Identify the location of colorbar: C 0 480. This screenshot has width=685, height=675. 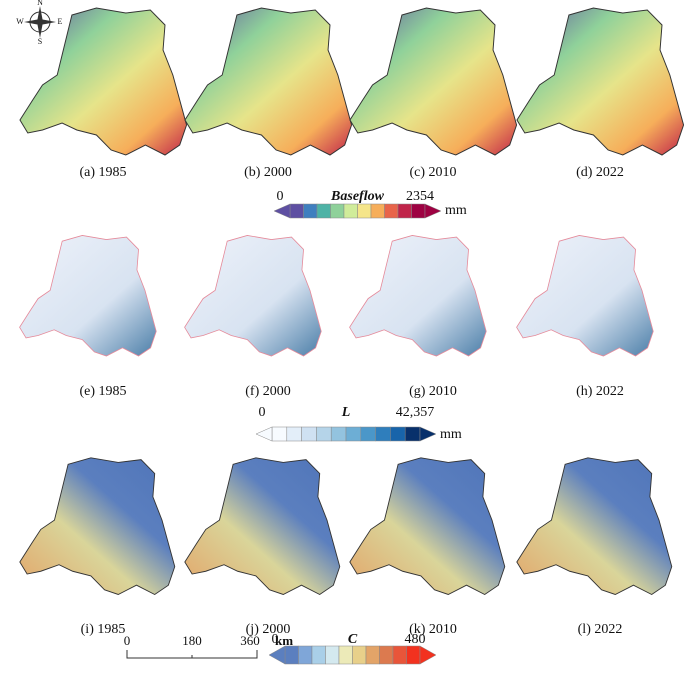
(352, 648).